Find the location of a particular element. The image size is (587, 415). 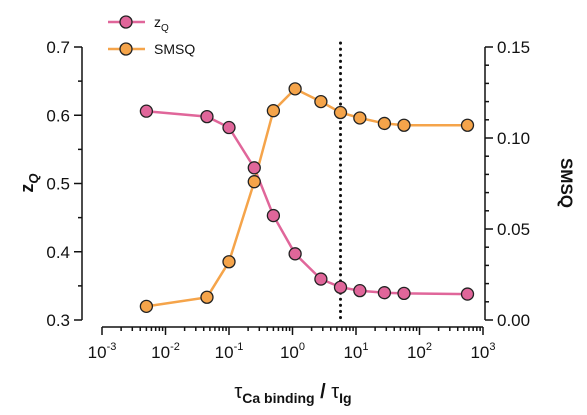

x-axis-title: τCa binding / τIg is located at coordinates (292, 393).